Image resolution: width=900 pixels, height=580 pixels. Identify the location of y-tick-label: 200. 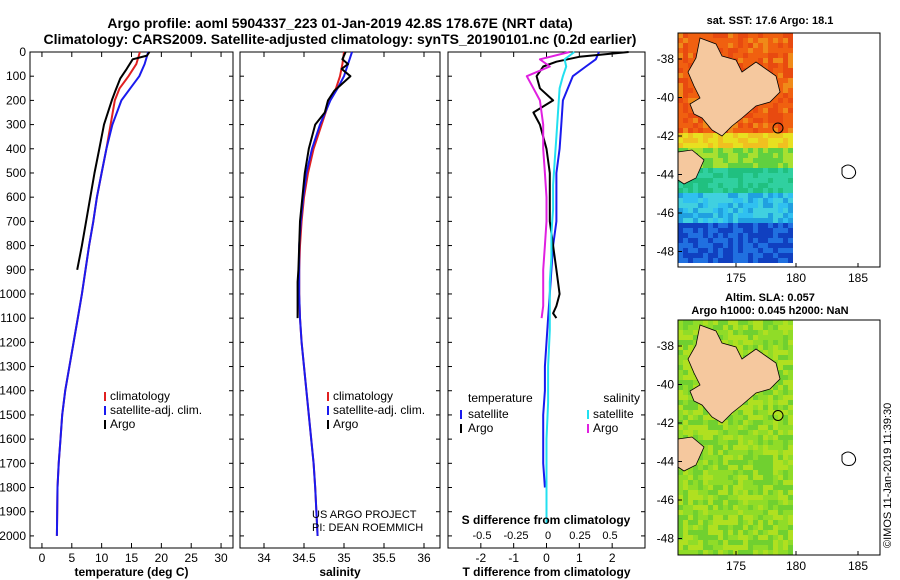
(16, 100).